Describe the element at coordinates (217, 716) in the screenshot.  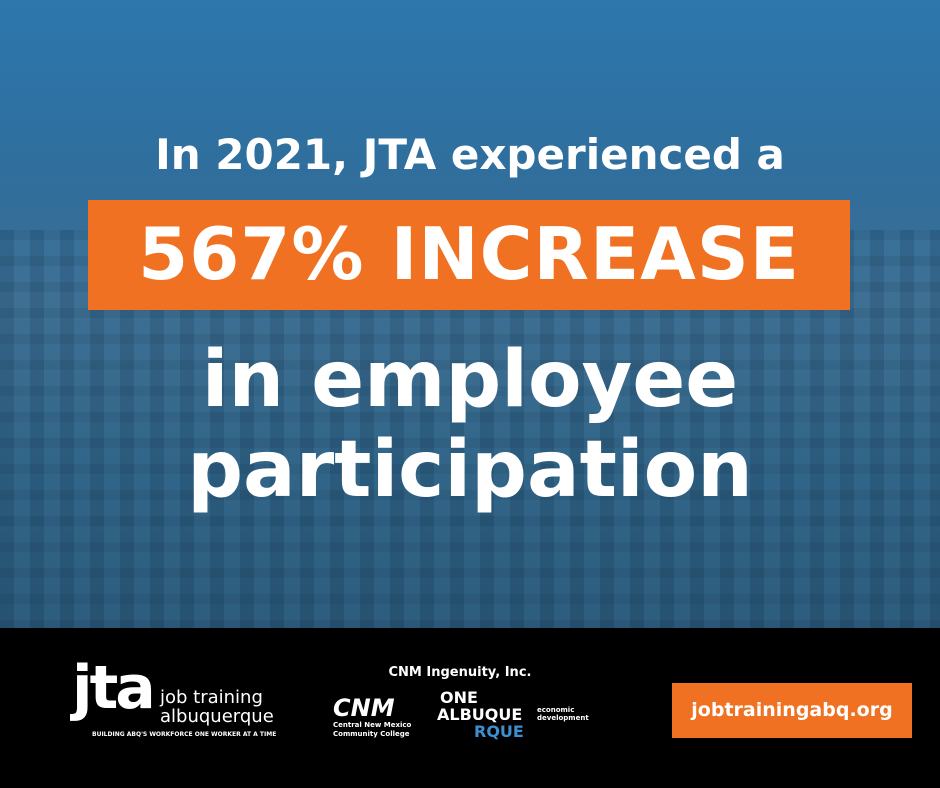
I see `jta-name: albuquerque` at that location.